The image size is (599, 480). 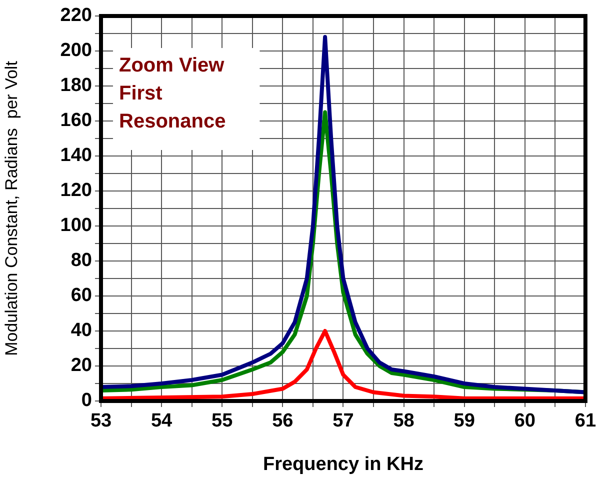 I want to click on x-tick-label: 60, so click(x=525, y=421).